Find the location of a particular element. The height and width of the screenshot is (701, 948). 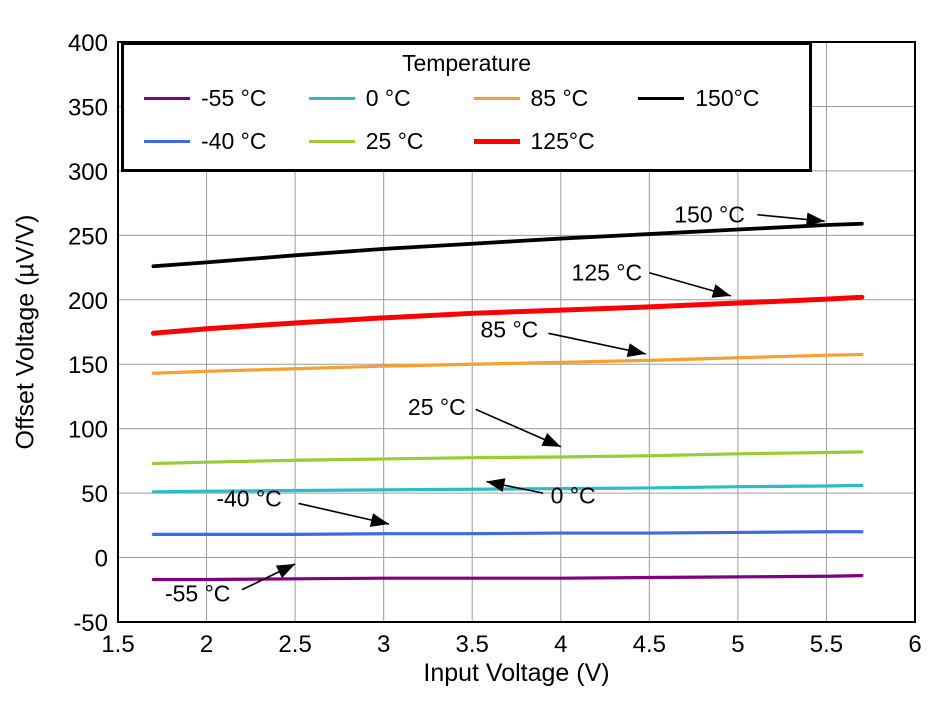

series-line-25c is located at coordinates (507, 458).